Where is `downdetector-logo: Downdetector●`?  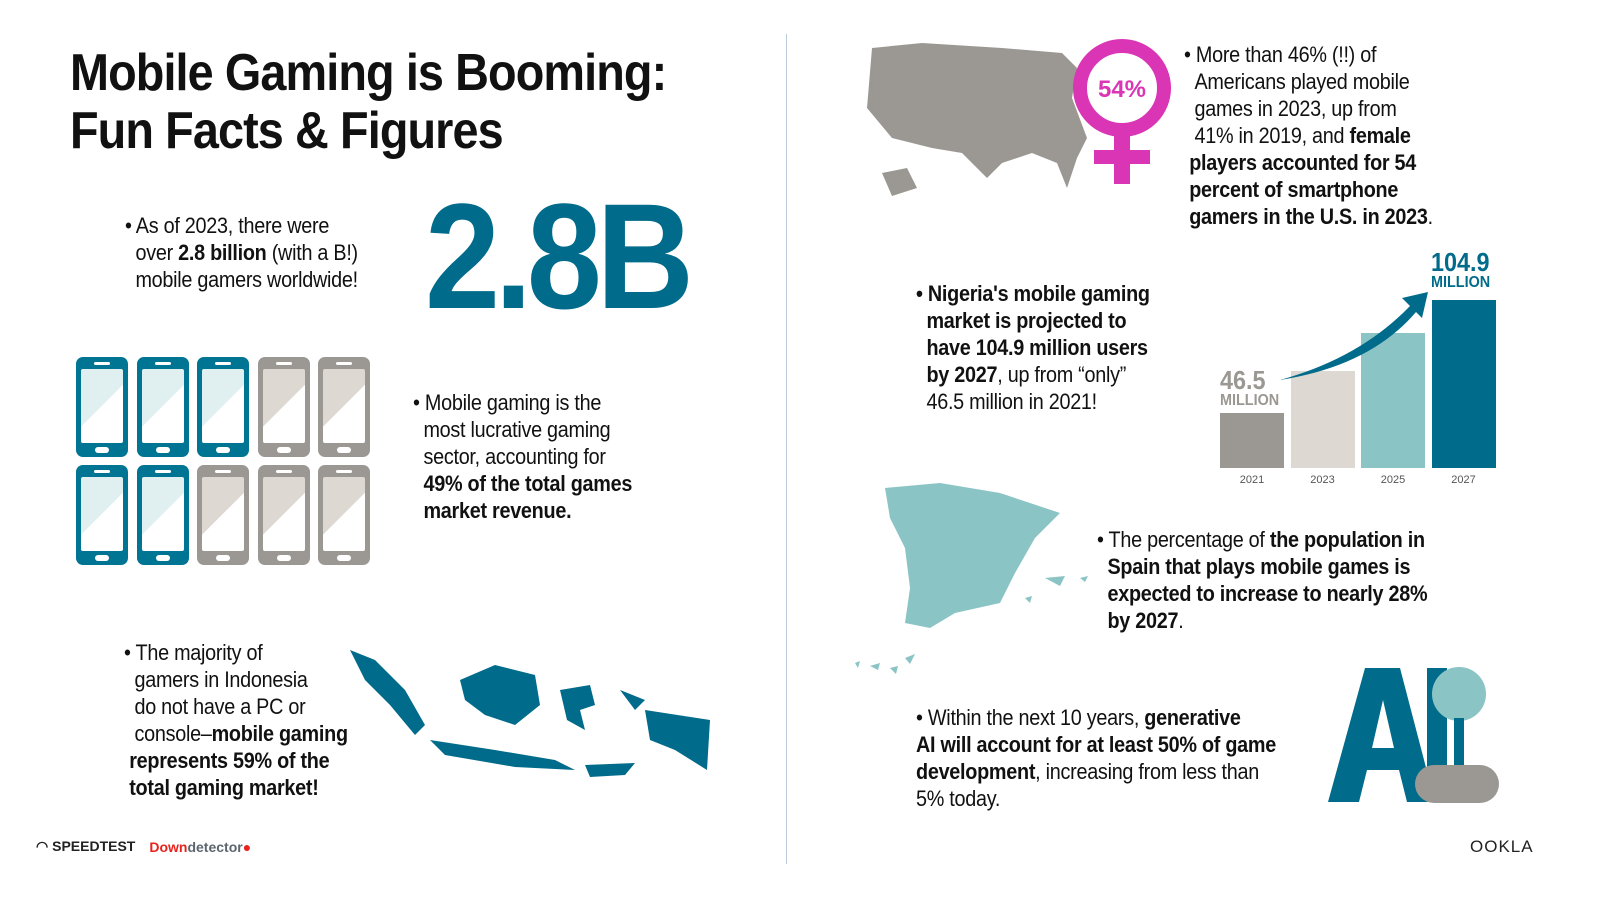
downdetector-logo: Downdetector● is located at coordinates (200, 846).